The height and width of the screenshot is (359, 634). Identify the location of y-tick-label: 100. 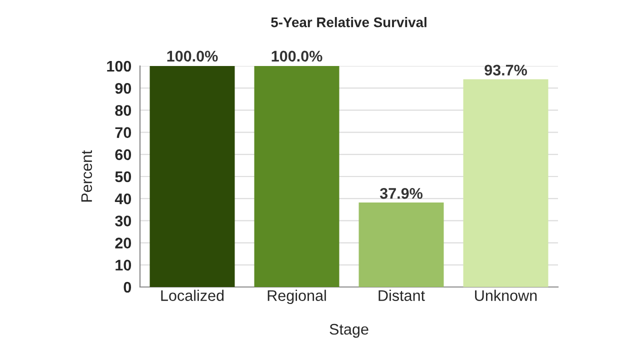
(119, 66).